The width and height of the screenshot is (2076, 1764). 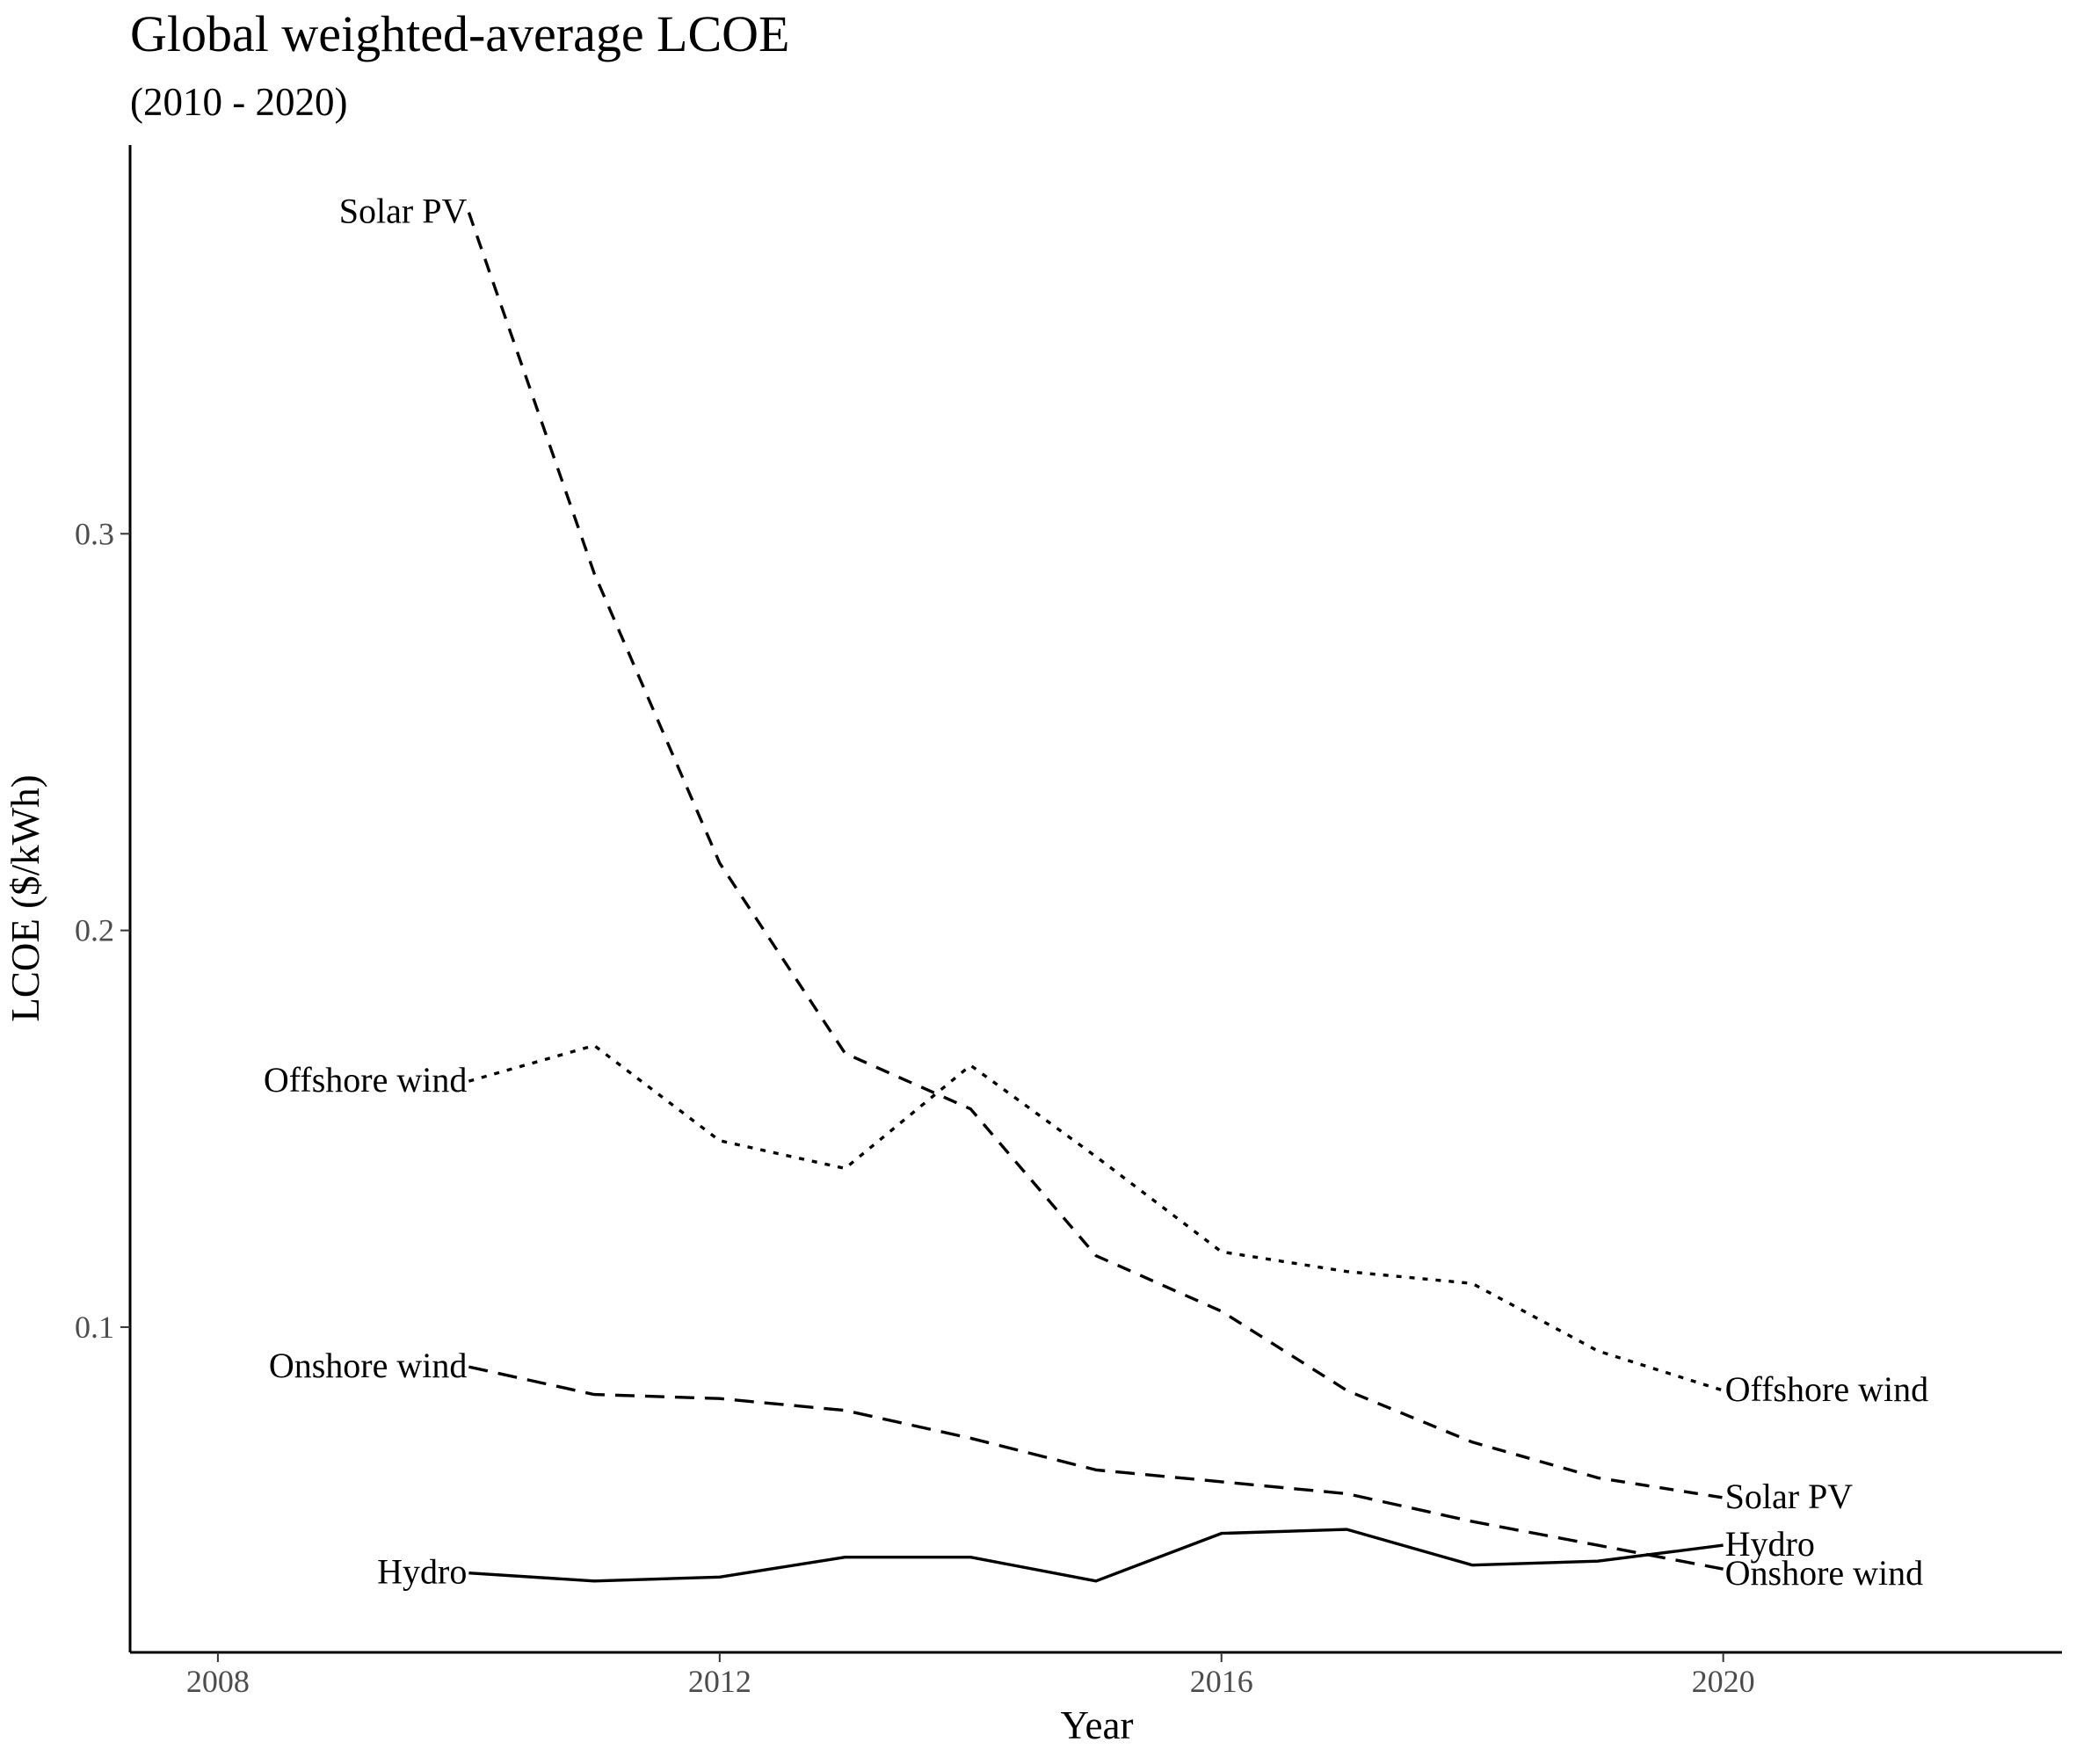 I want to click on series-label-end-offshore-wind: Offshore wind, so click(x=1827, y=1389).